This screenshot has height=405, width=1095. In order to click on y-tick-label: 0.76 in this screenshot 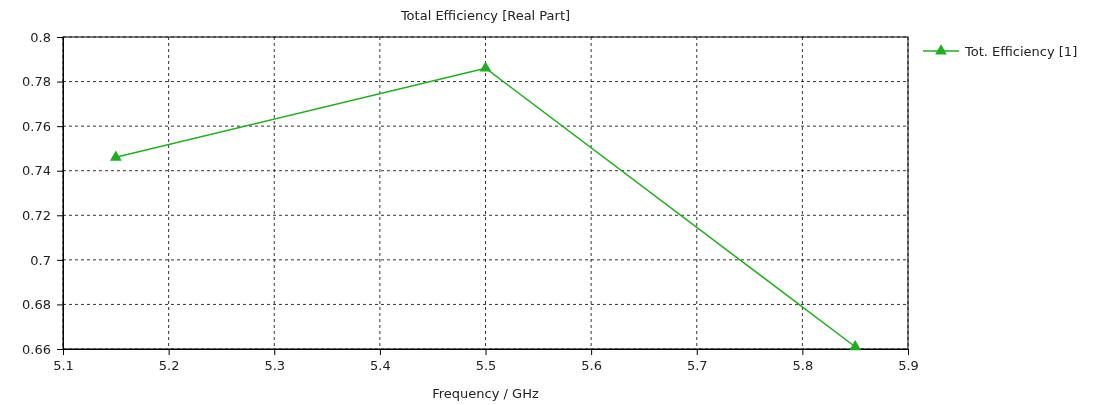, I will do `click(36, 126)`.